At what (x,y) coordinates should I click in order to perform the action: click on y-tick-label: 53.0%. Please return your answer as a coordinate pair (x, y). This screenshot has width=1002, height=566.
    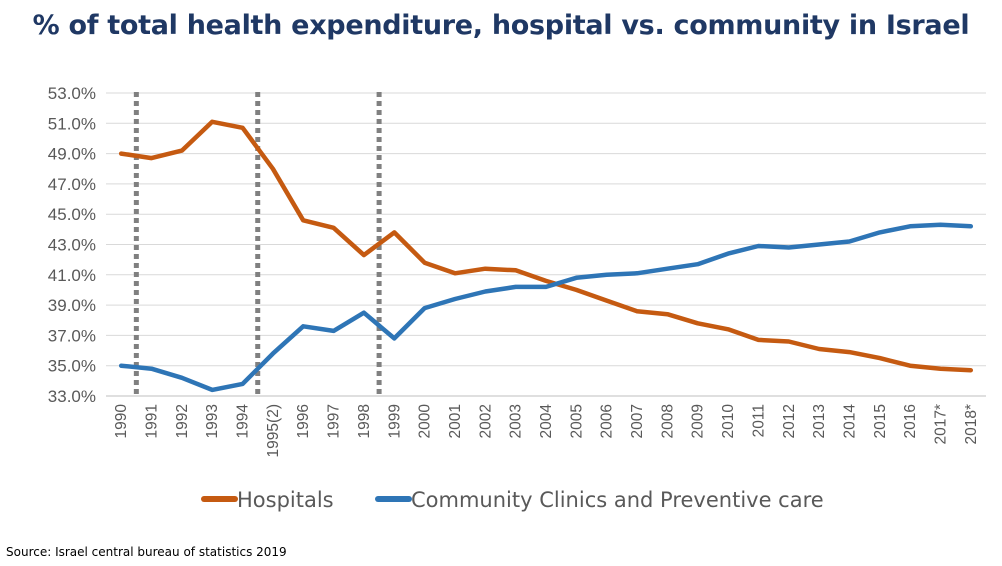
    Looking at the image, I should click on (72, 93).